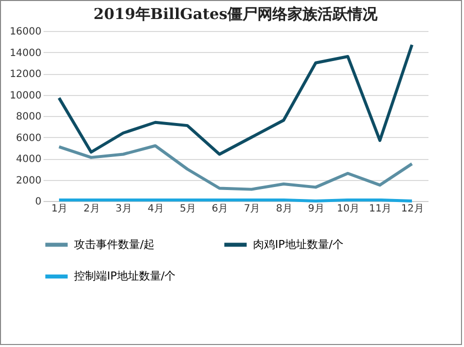 The width and height of the screenshot is (464, 347). I want to click on x-tick-label: 10月, so click(348, 209).